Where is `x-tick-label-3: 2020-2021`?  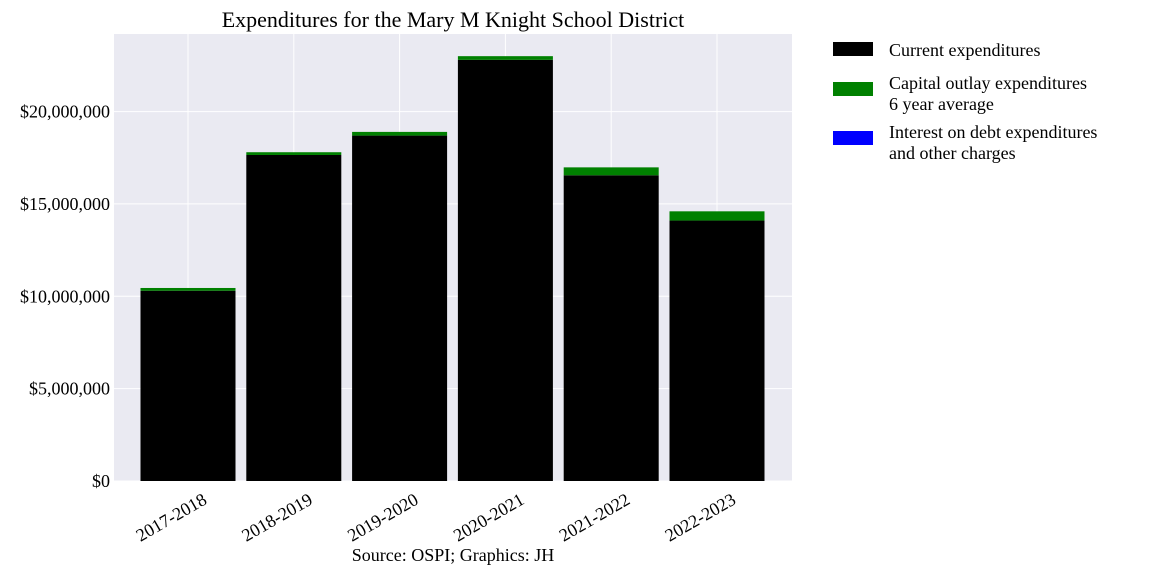
x-tick-label-3: 2020-2021 is located at coordinates (489, 517).